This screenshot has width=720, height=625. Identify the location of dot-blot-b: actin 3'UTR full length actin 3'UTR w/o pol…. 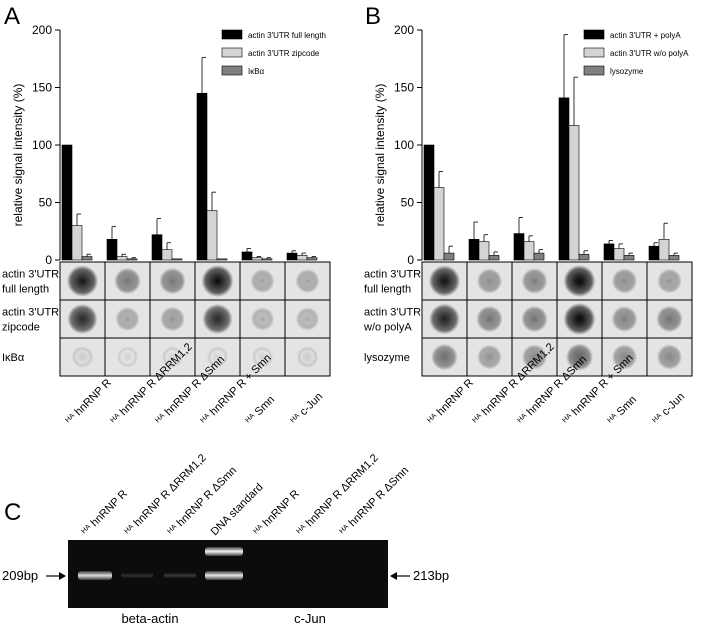
(528, 319).